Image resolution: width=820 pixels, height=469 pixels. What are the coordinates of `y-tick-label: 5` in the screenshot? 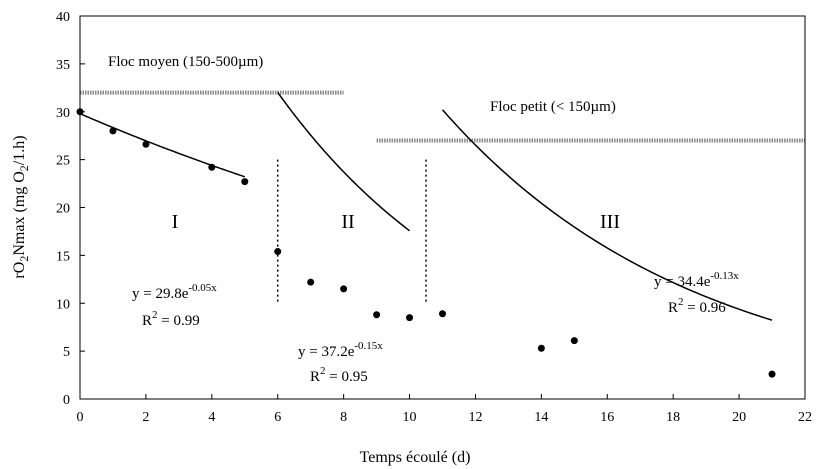 It's located at (66, 352).